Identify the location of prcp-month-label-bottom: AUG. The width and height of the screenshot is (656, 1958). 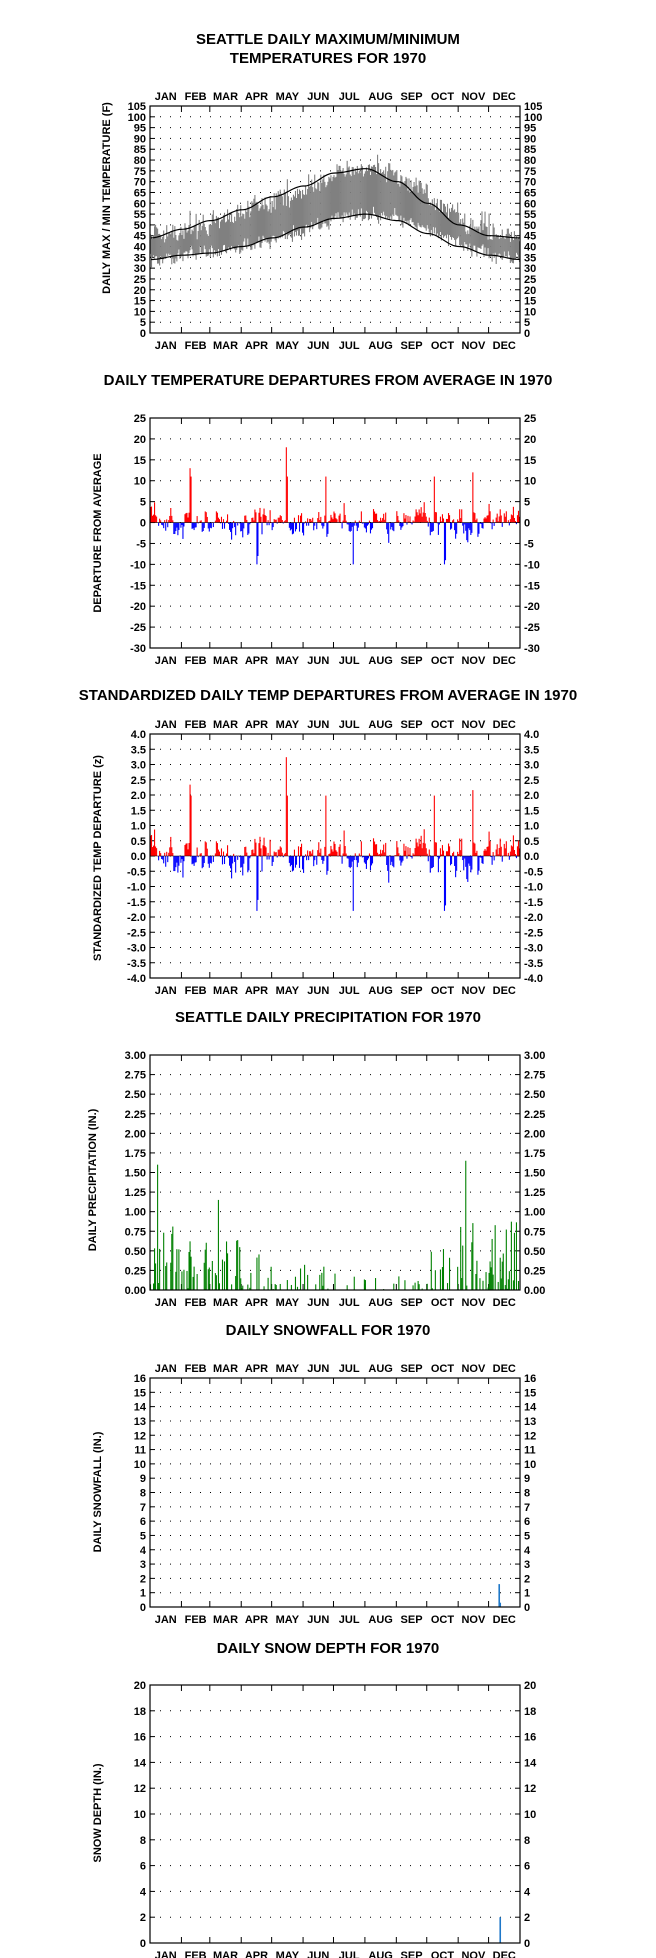
(380, 1303).